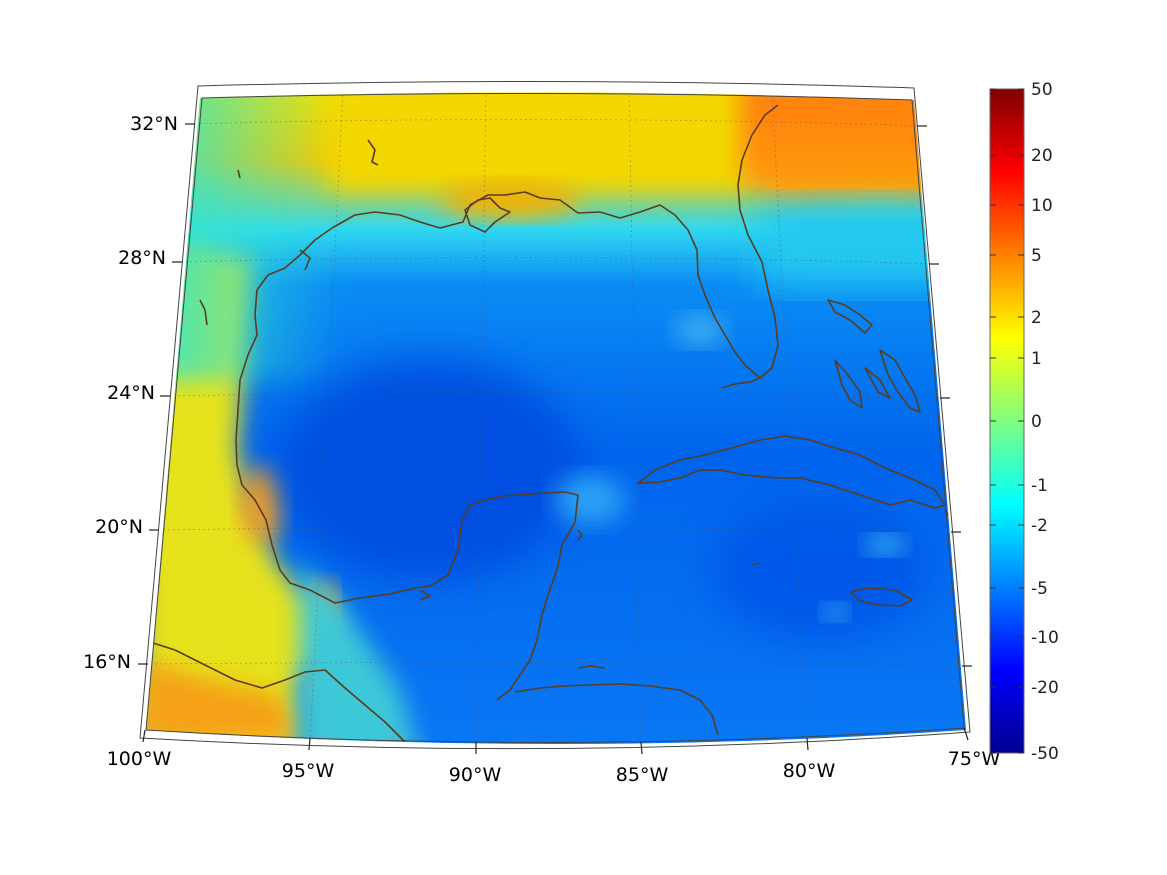 The width and height of the screenshot is (1167, 875). I want to click on field-isthmus, so click(360, 652).